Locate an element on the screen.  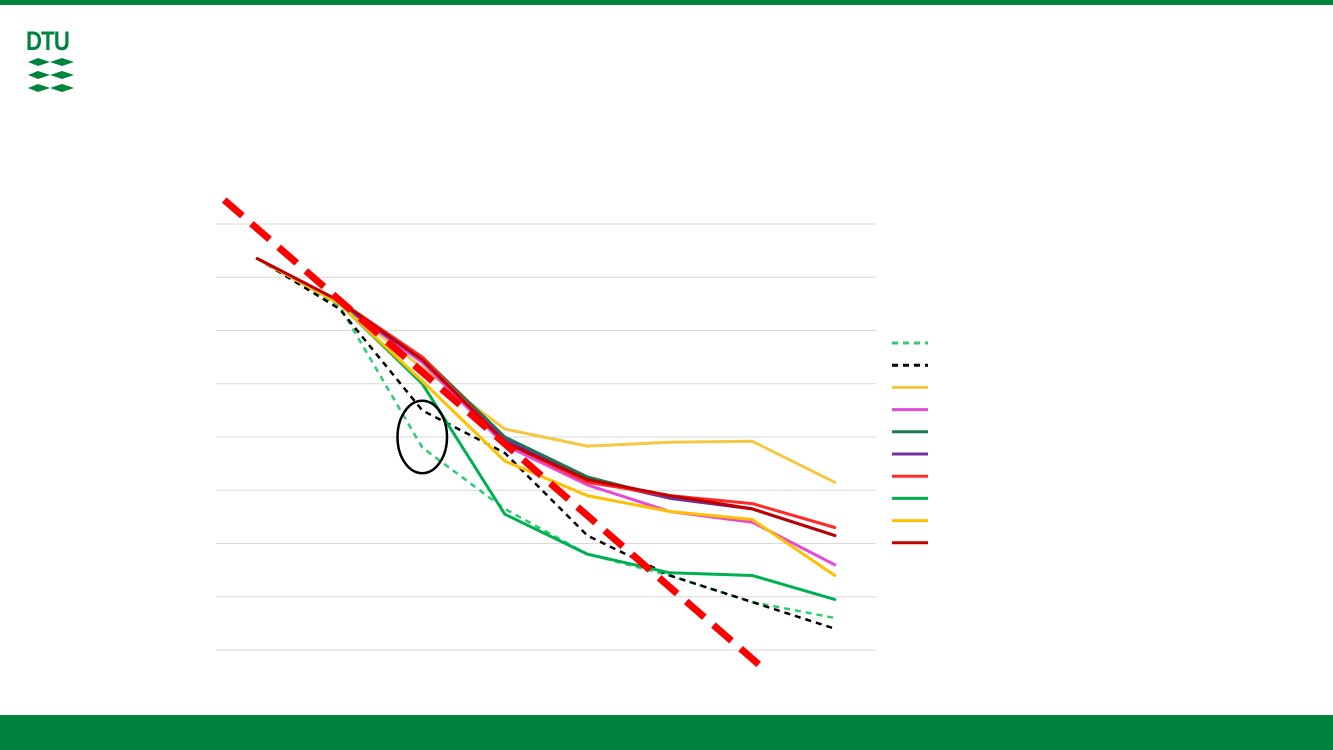
chart-legend is located at coordinates (910, 443).